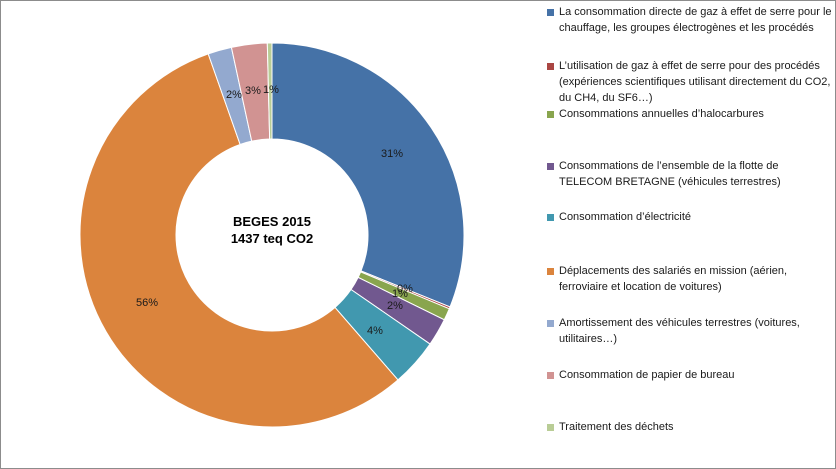 This screenshot has height=469, width=836. Describe the element at coordinates (400, 294) in the screenshot. I see `data-label-3: 1%` at that location.